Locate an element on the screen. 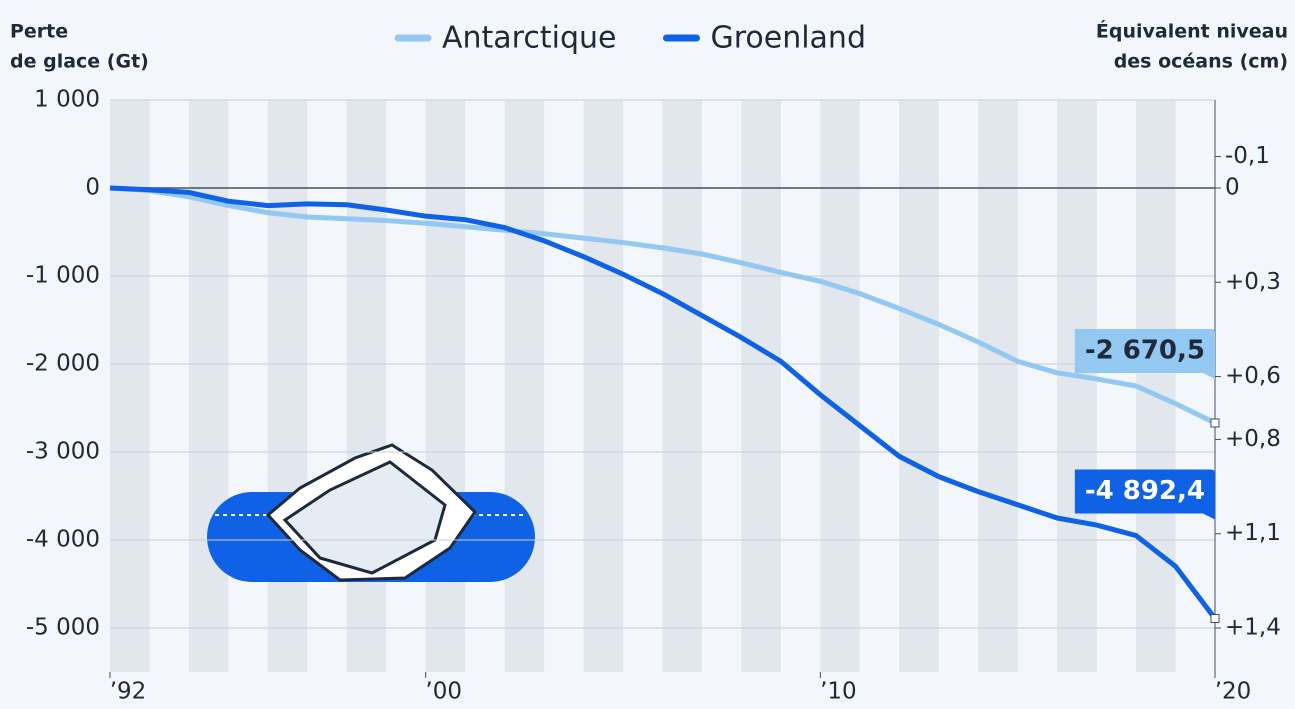 The height and width of the screenshot is (709, 1295). y-tick-label: -5 000 is located at coordinates (63, 628).